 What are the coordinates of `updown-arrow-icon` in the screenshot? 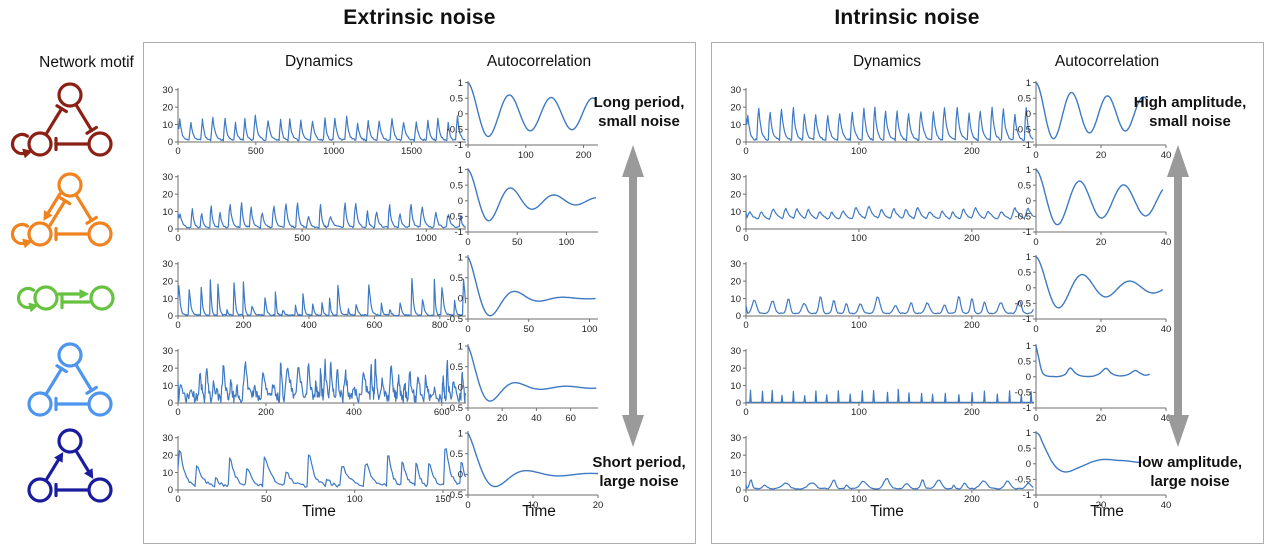 It's located at (1178, 296).